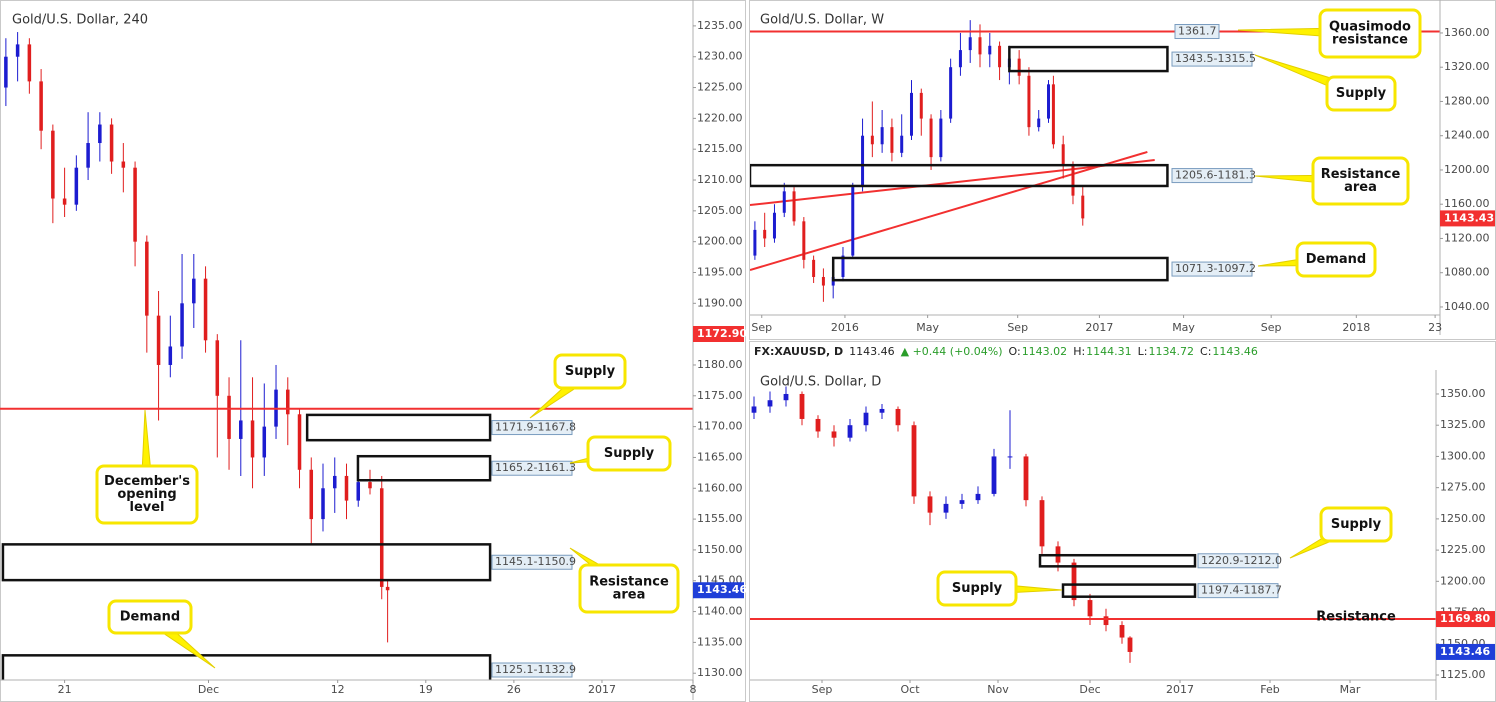 The image size is (1496, 702). Describe the element at coordinates (1435, 327) in the screenshot. I see `x-tick-label: 23` at that location.